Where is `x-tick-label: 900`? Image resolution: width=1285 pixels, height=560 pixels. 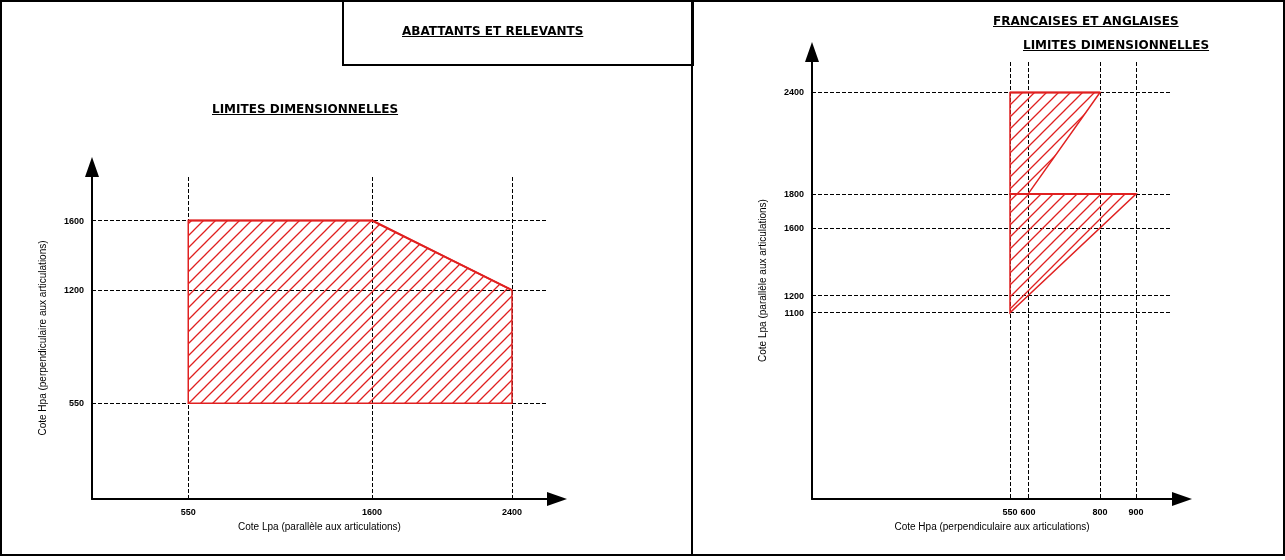 x-tick-label: 900 is located at coordinates (1136, 511).